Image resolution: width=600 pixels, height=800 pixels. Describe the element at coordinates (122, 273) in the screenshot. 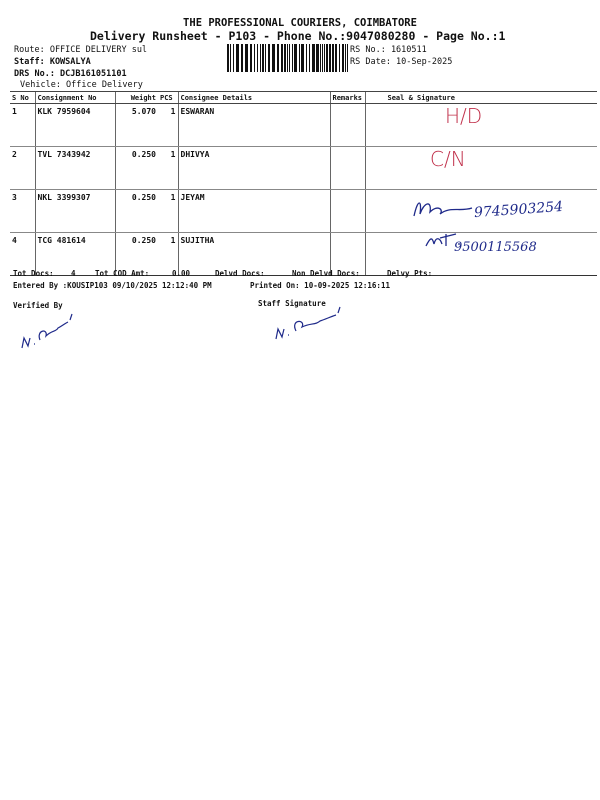

I see `tot-cod-label: Tot COD Amt:` at that location.